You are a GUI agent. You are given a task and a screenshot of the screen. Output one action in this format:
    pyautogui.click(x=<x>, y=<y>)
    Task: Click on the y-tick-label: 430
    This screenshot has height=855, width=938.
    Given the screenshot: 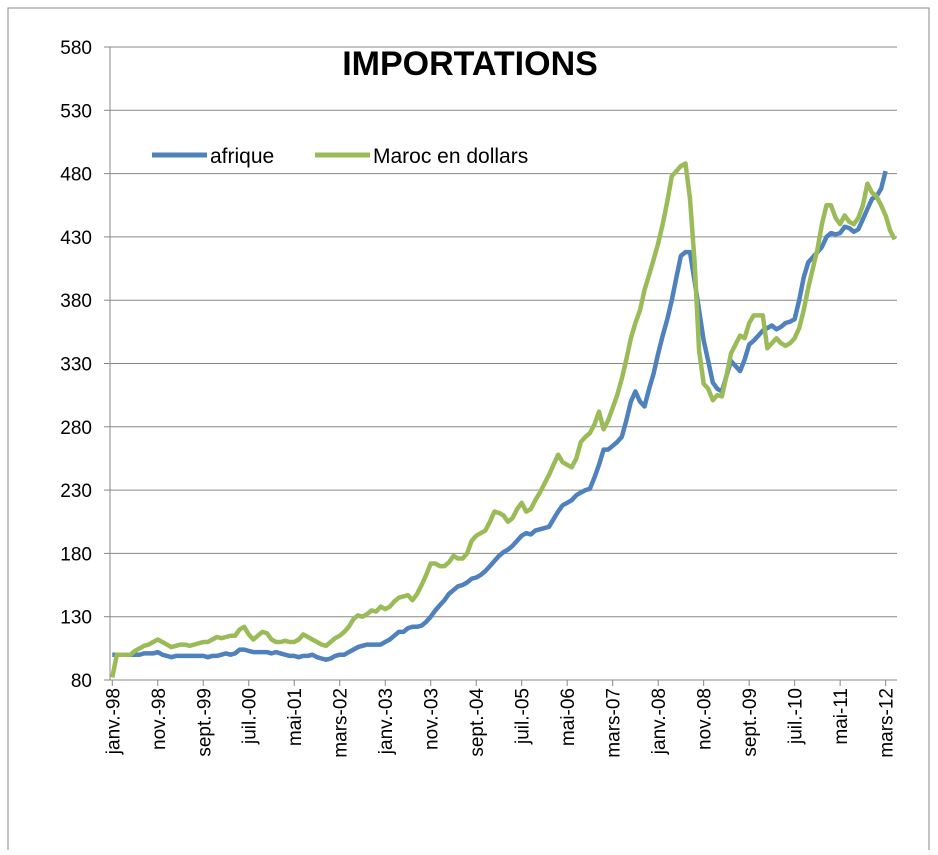 What is the action you would take?
    pyautogui.click(x=76, y=238)
    